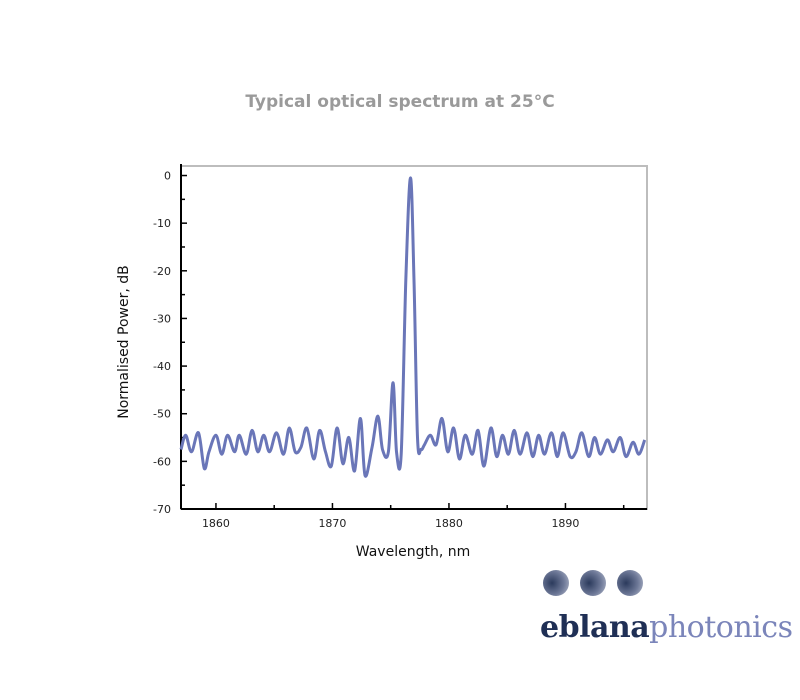  I want to click on y-tick-label: -40, so click(162, 366).